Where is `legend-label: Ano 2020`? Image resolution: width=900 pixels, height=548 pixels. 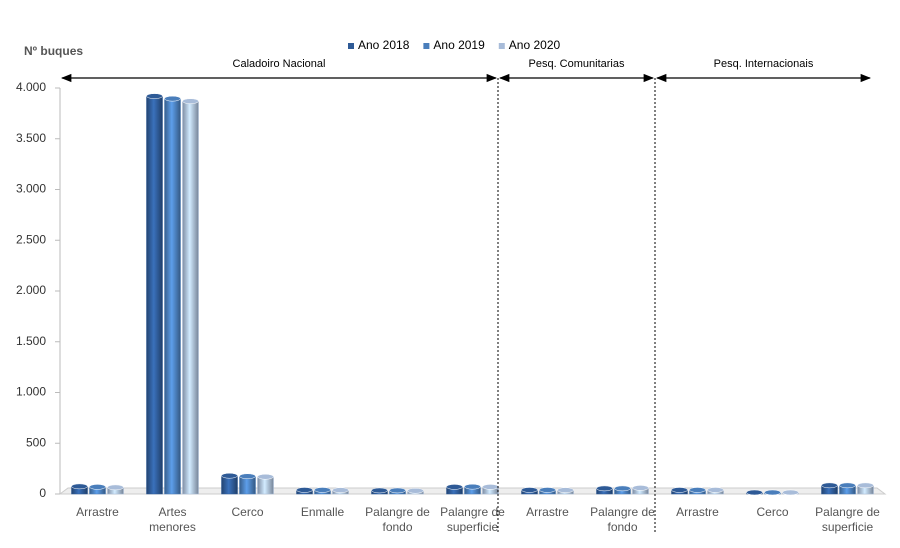 legend-label: Ano 2020 is located at coordinates (535, 45).